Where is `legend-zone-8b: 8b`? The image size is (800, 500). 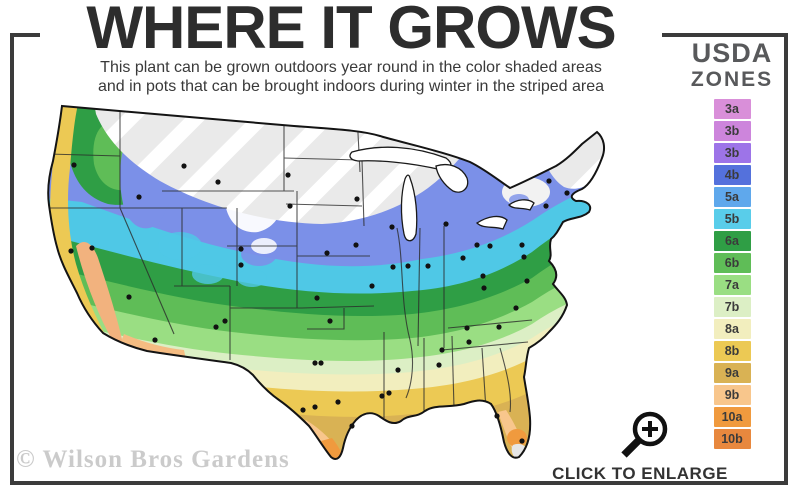 legend-zone-8b: 8b is located at coordinates (732, 351).